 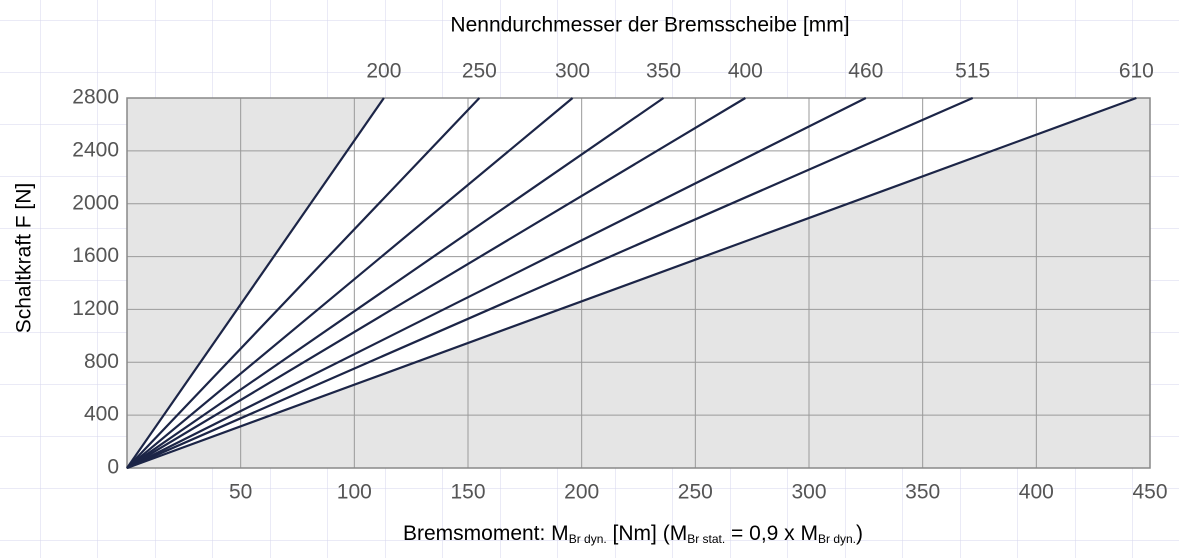 I want to click on series-label: 515, so click(x=972, y=71).